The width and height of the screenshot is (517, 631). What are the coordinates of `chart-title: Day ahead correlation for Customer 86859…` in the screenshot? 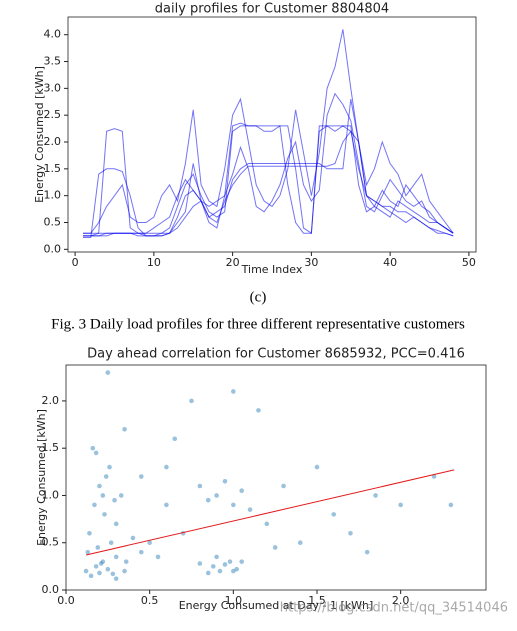 It's located at (276, 354).